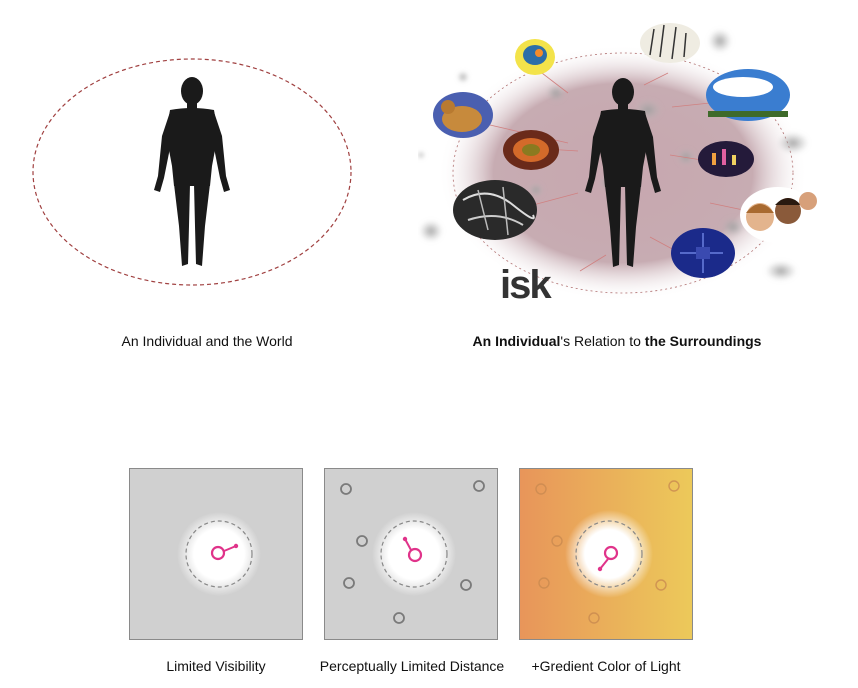  I want to click on circuit-thumbnail, so click(703, 253).